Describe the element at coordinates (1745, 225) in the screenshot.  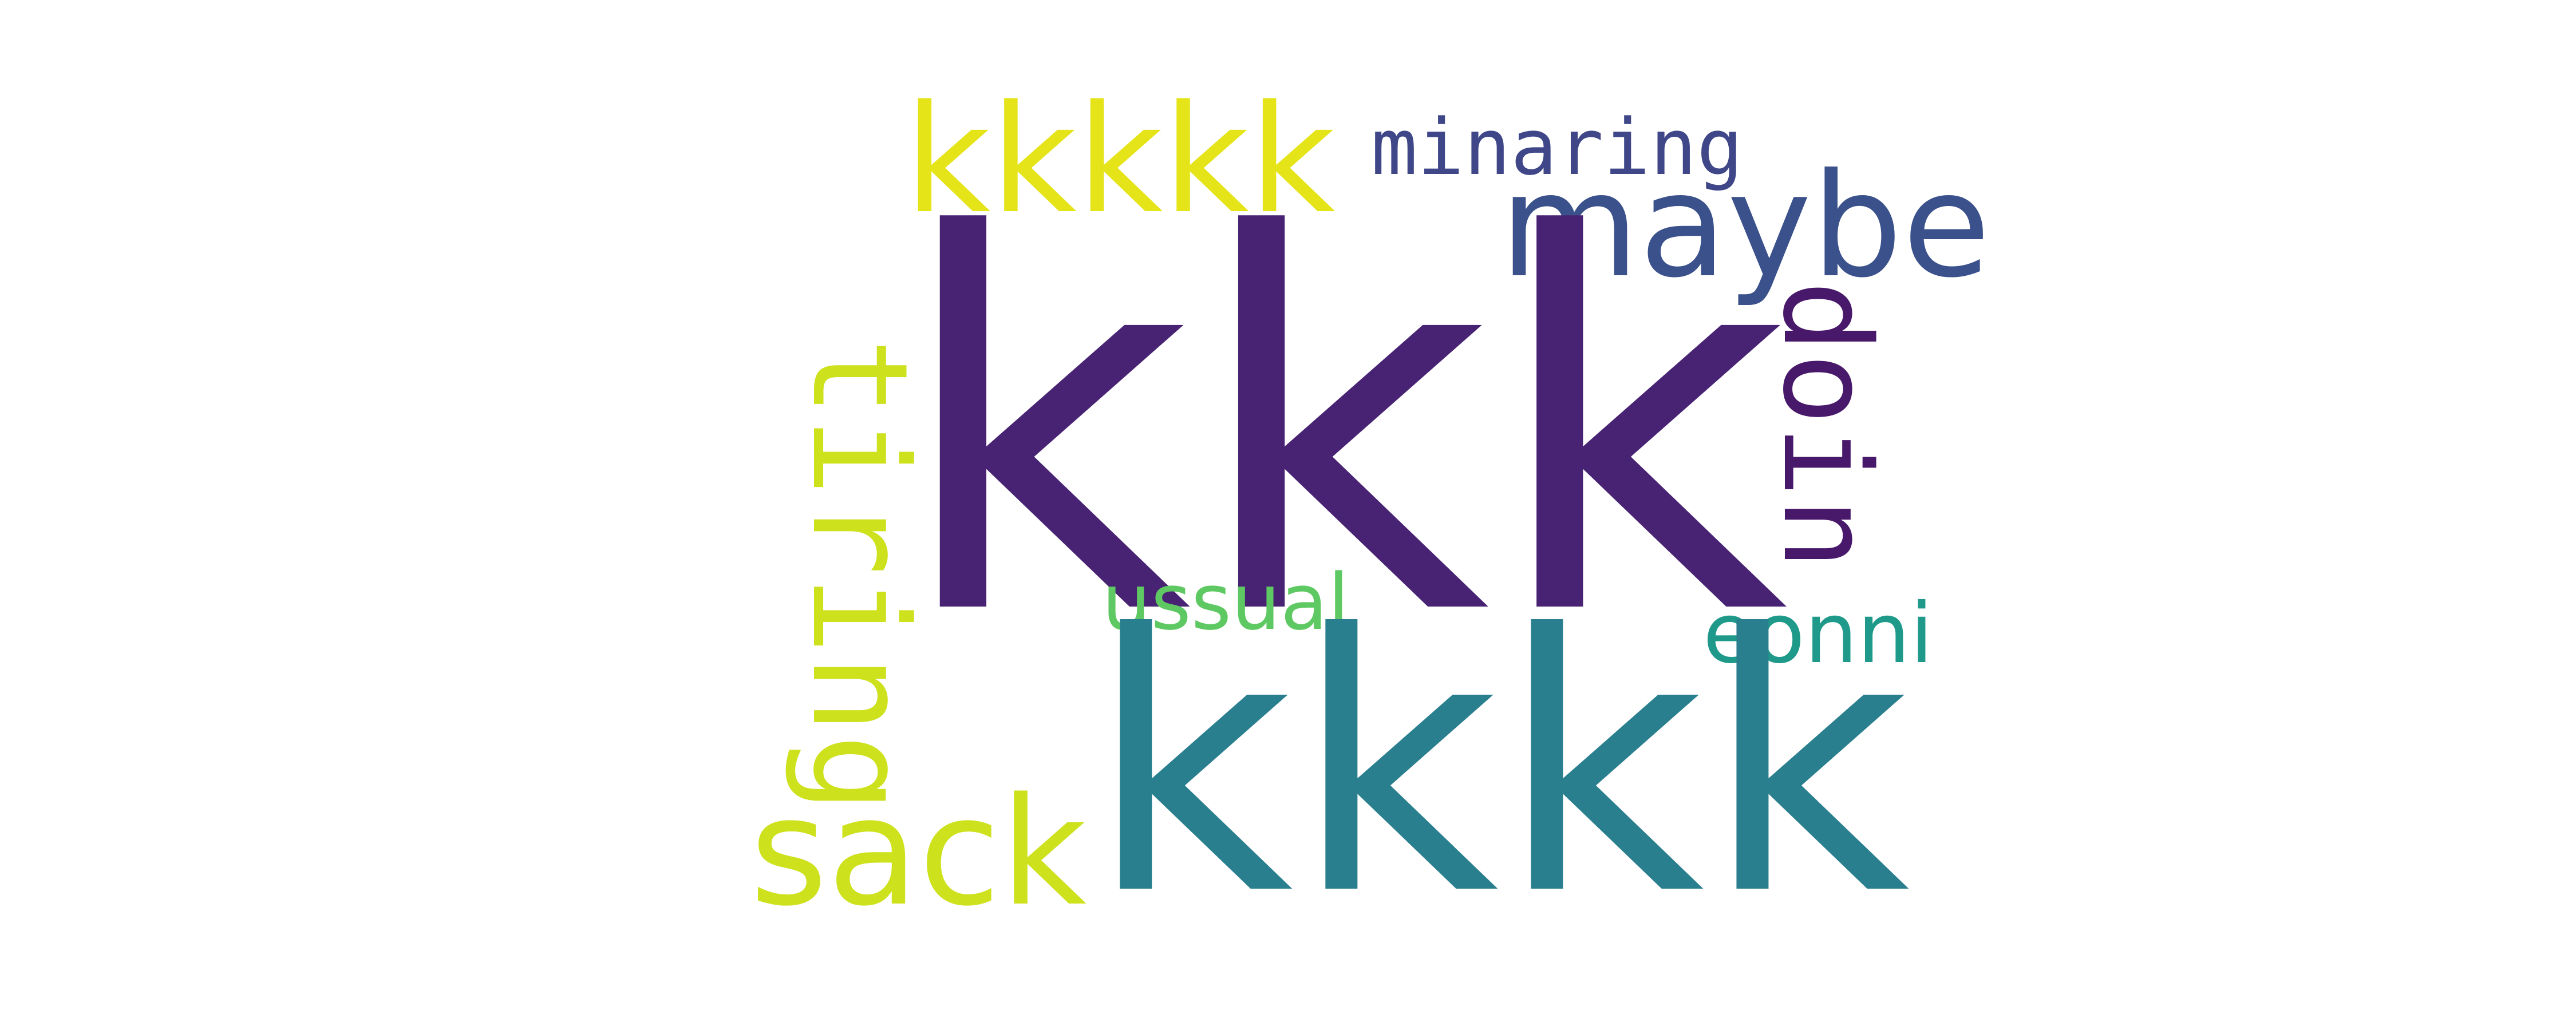
I see `word-maybe: maybe` at that location.